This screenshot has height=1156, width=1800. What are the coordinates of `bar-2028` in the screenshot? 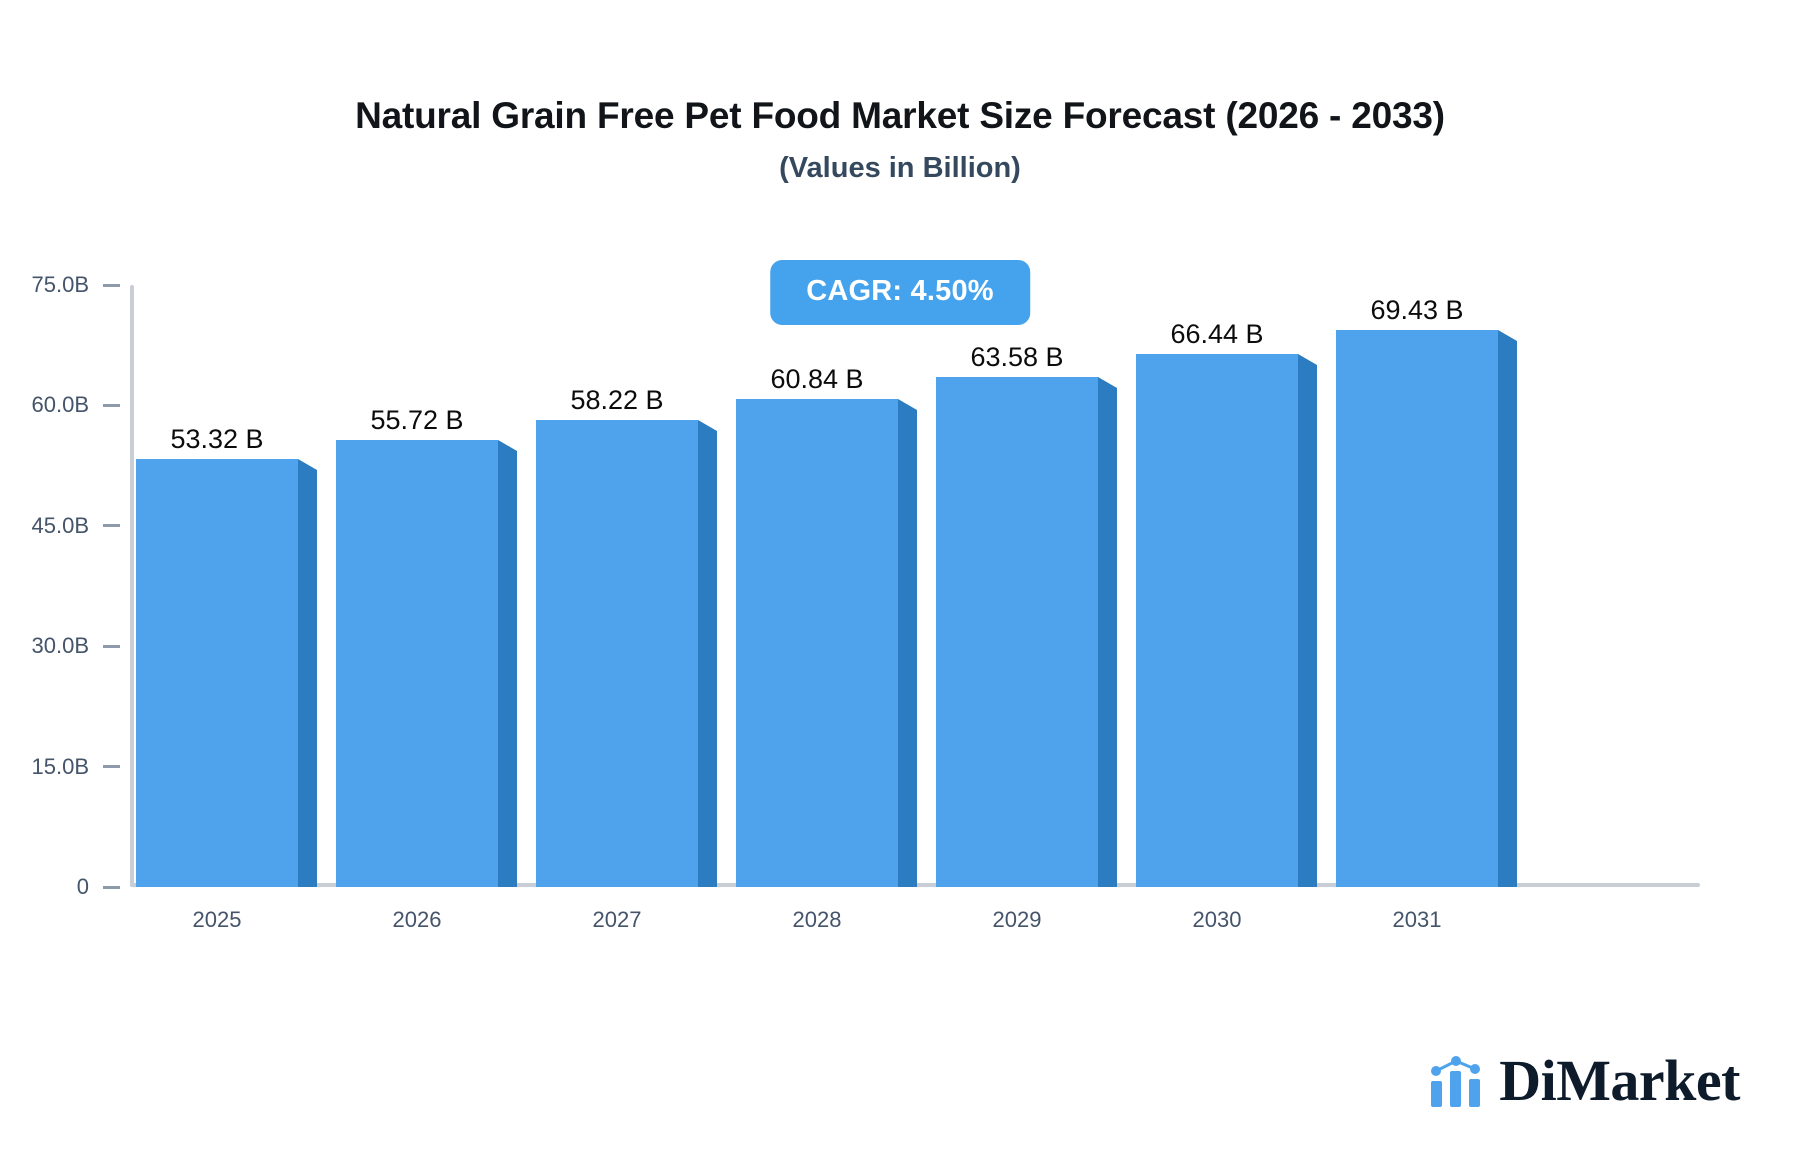 It's located at (817, 643).